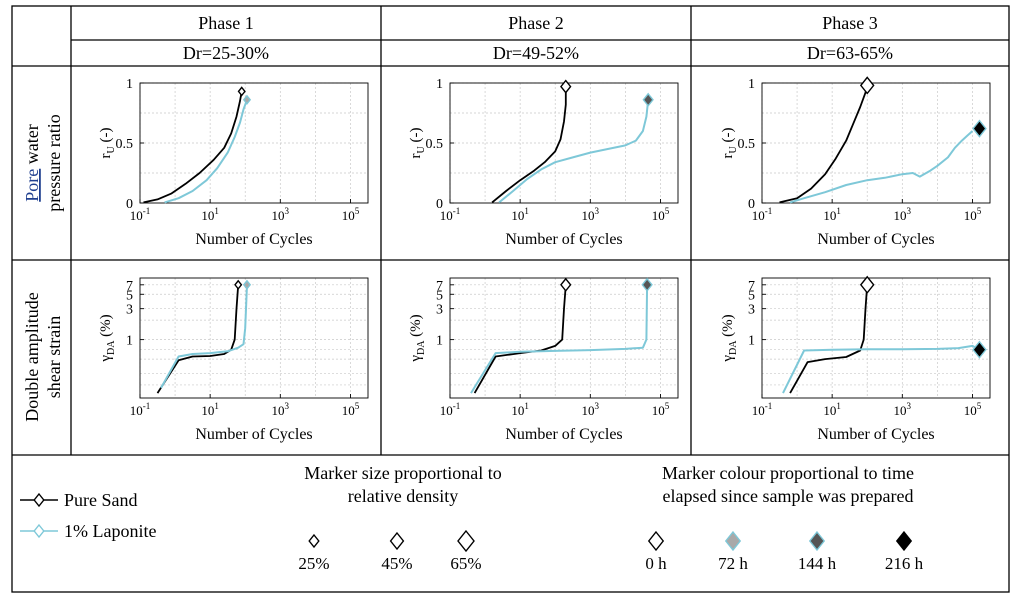 The image size is (1024, 602). Describe the element at coordinates (32, 146) in the screenshot. I see `row-label-water-word: water` at that location.